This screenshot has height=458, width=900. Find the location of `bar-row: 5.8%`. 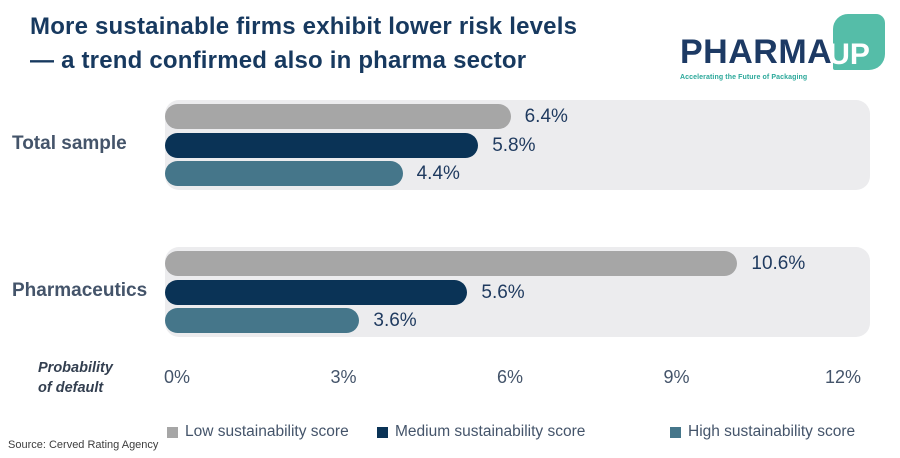

bar-row: 5.8% is located at coordinates (517, 145).